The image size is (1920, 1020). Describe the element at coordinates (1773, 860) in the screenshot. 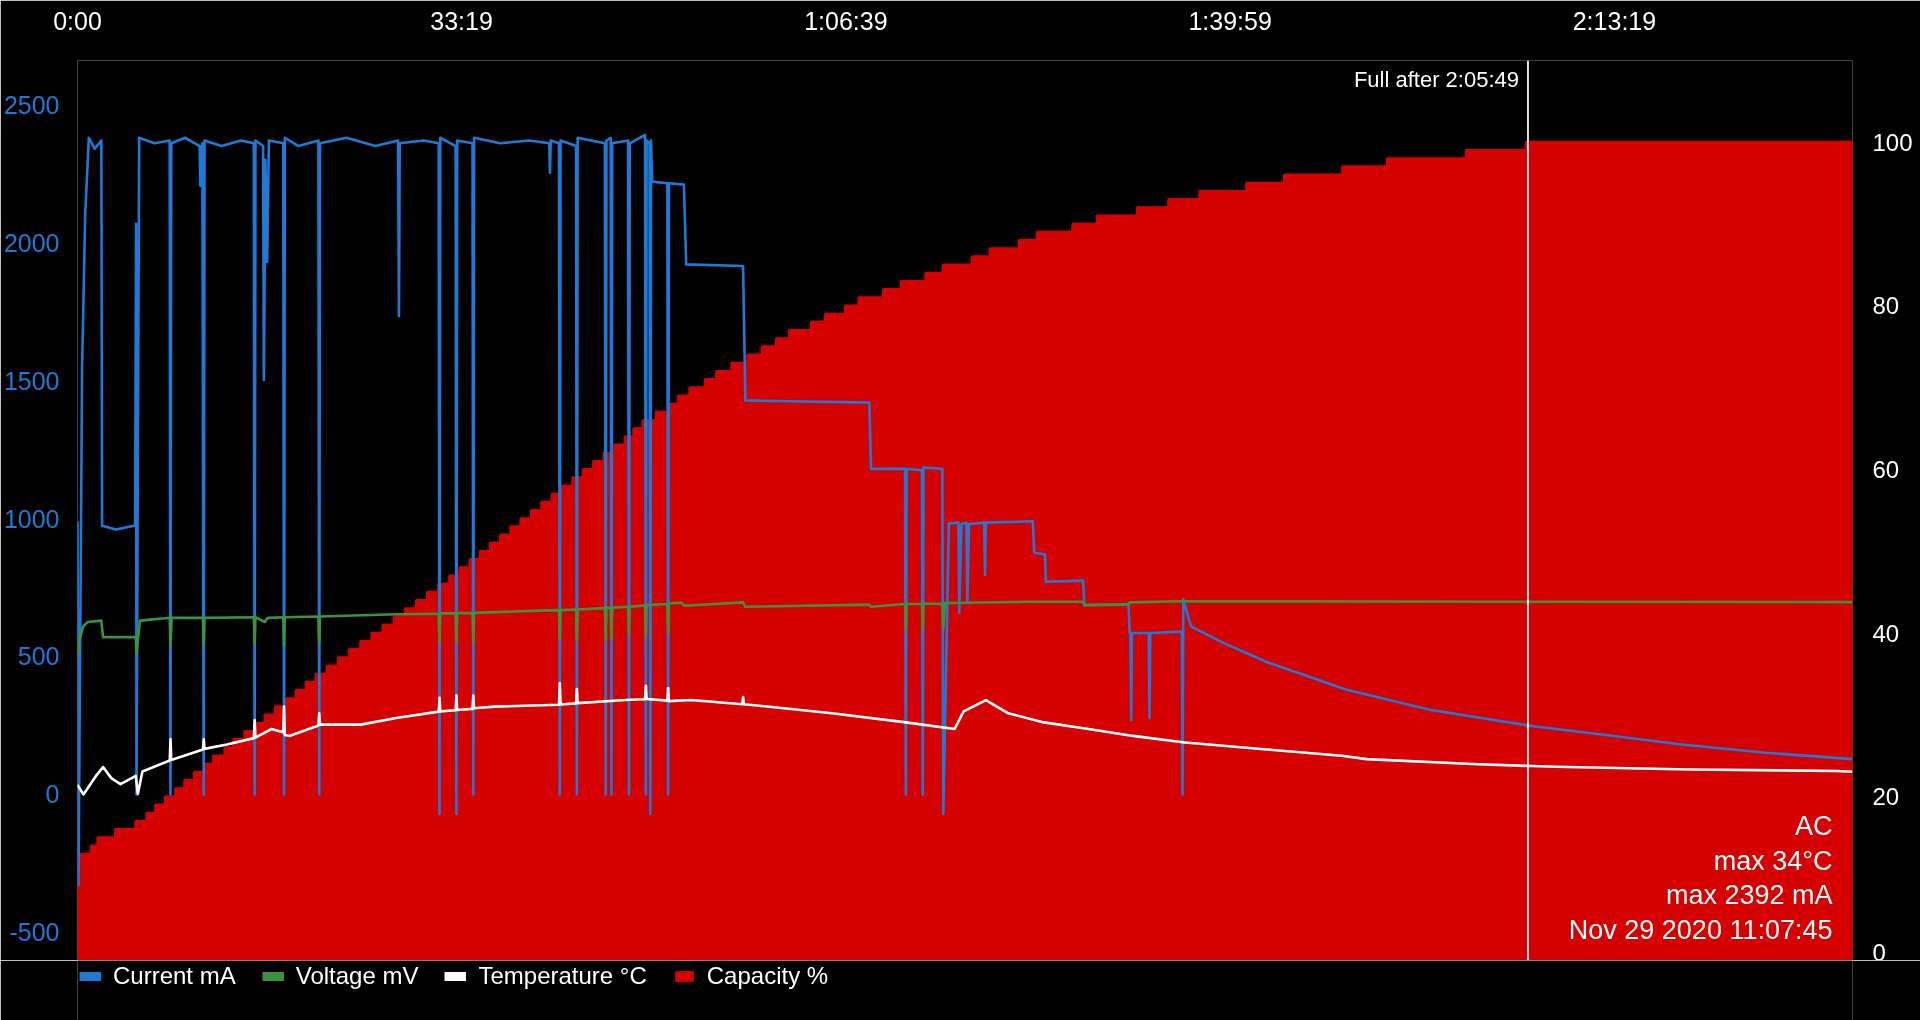

I see `annotation: max 34°C` at that location.